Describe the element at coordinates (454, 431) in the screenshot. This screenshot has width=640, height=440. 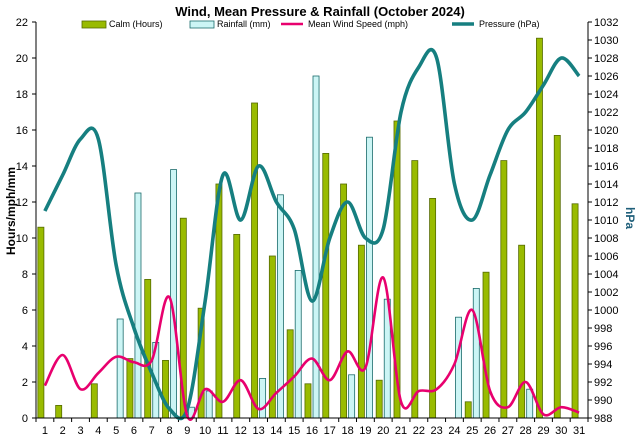
I see `x-tick-label: 24` at that location.